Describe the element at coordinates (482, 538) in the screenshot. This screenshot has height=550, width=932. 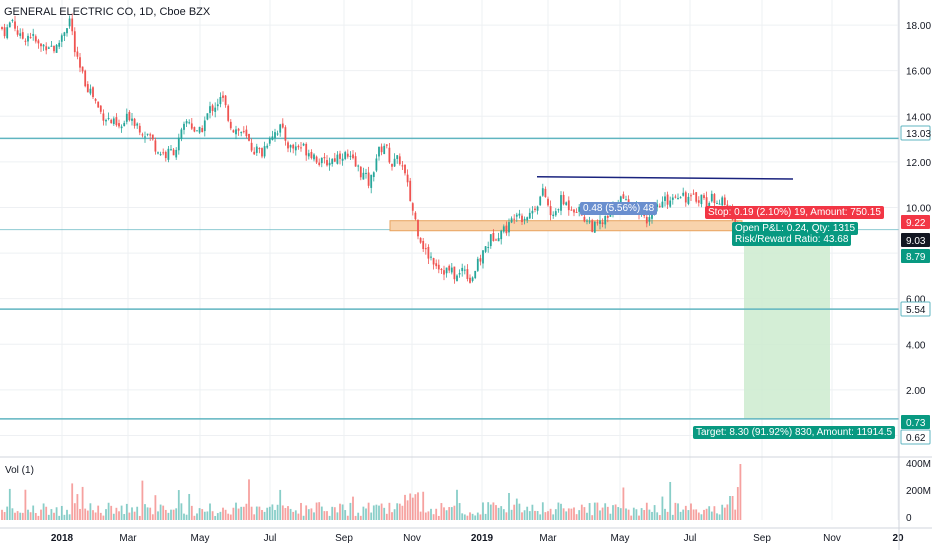
I see `time-tick: 2019` at that location.